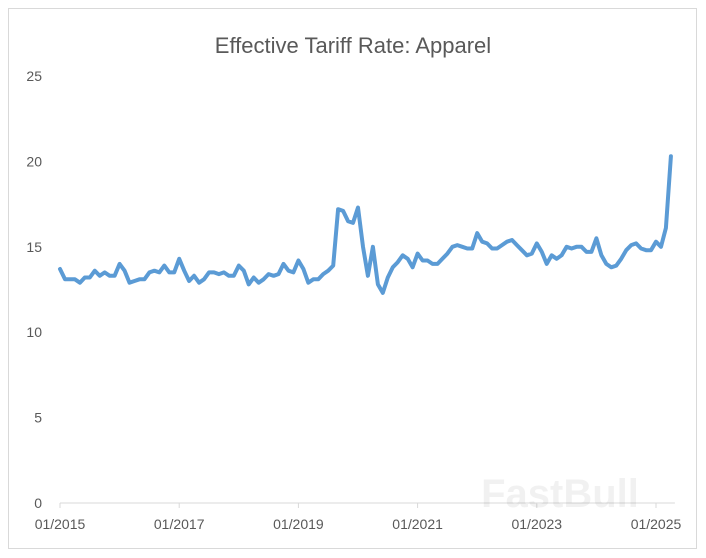  What do you see at coordinates (34, 247) in the screenshot?
I see `y-tick-label: 15` at bounding box center [34, 247].